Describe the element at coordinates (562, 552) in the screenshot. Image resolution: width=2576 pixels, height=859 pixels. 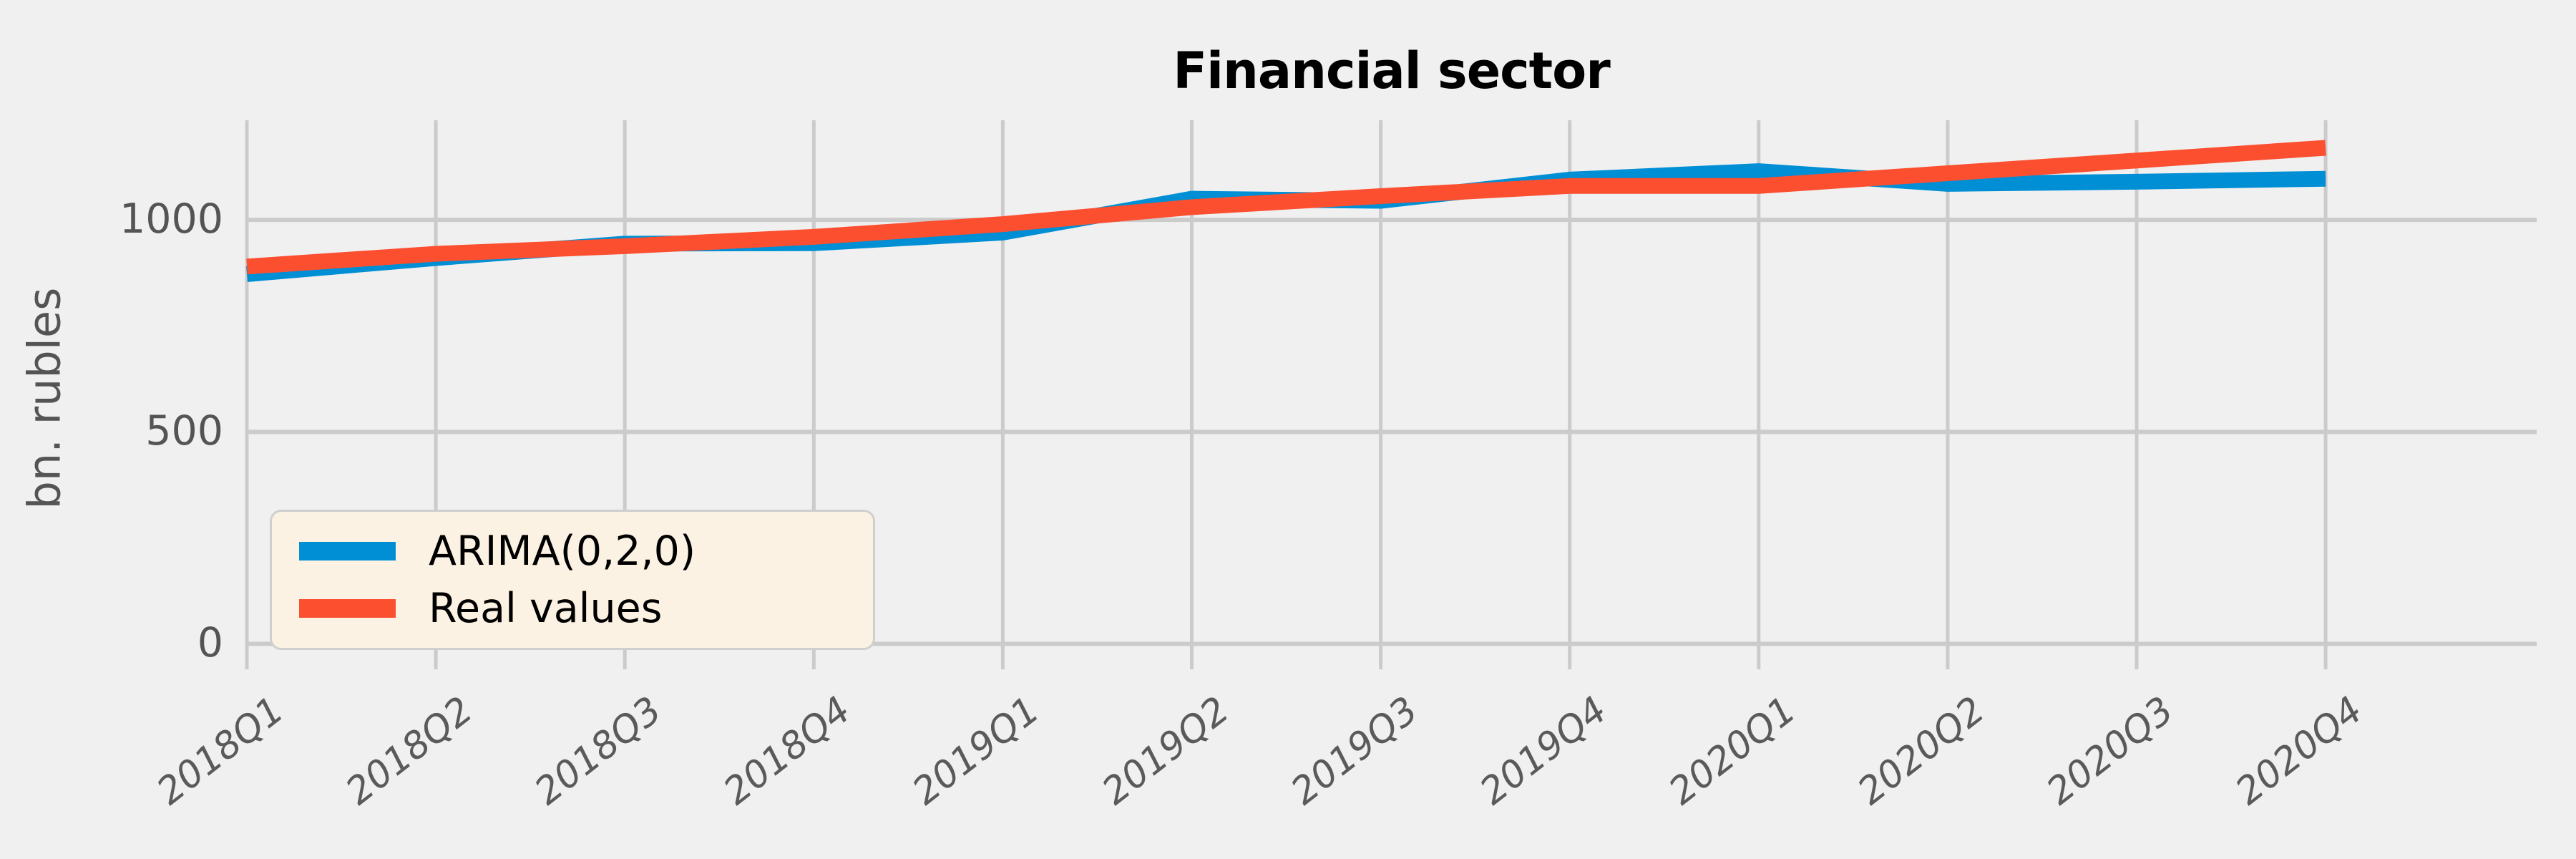
I see `legend-label: ARIMA(0,2,0)` at that location.